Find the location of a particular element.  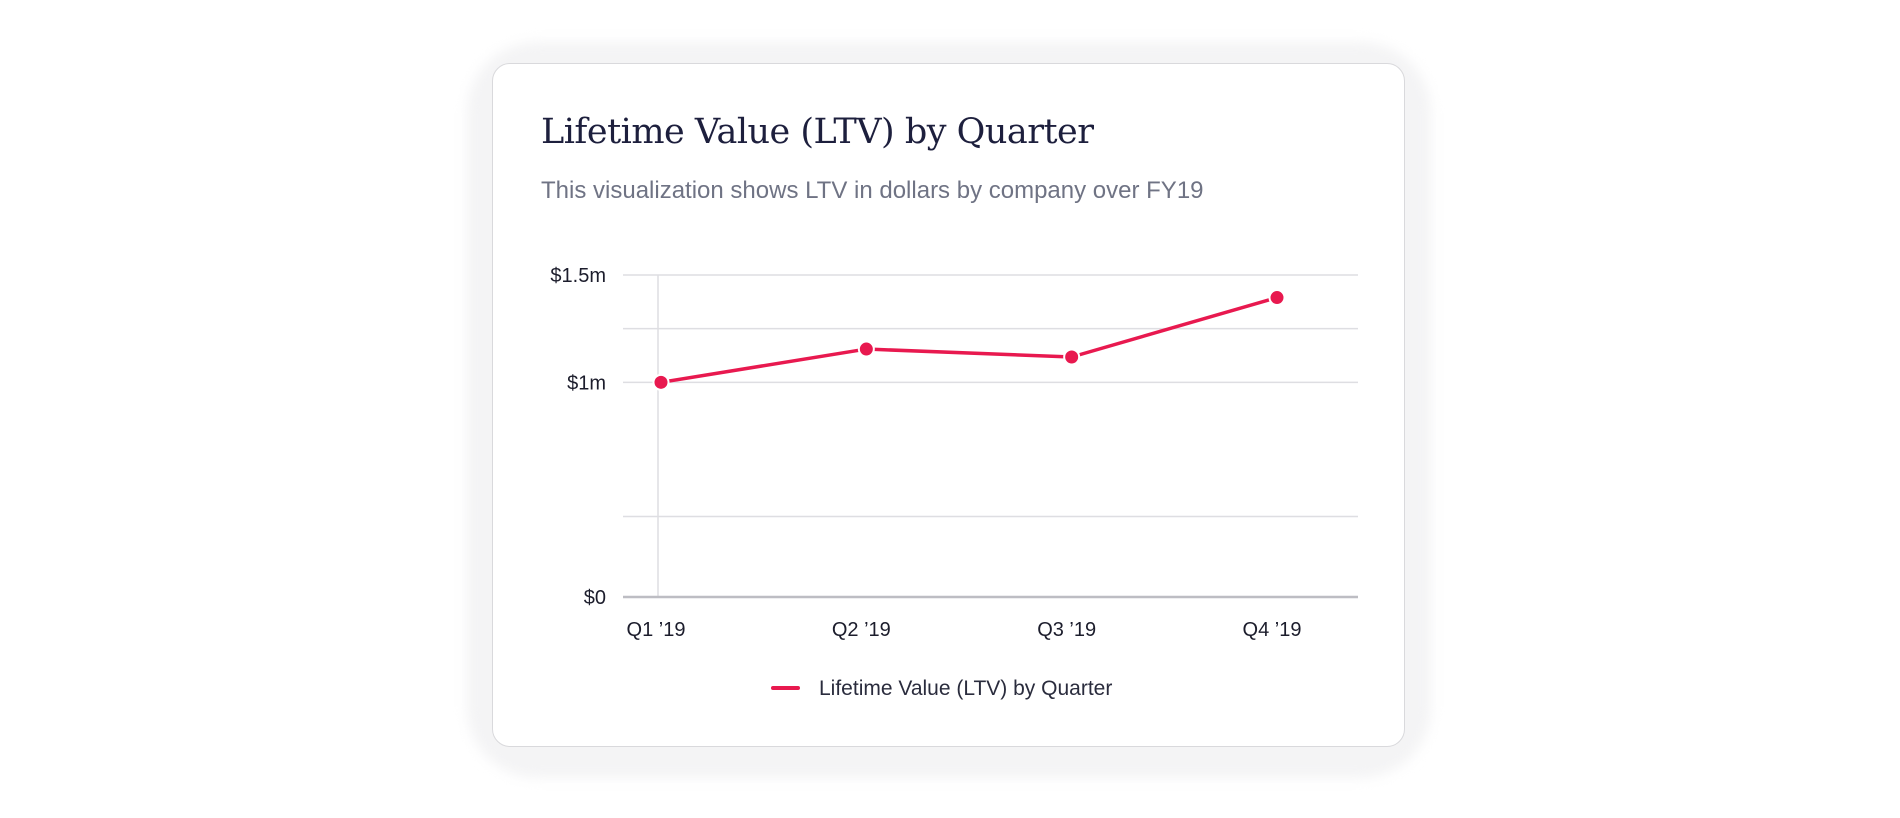

series-lines is located at coordinates (969, 340).